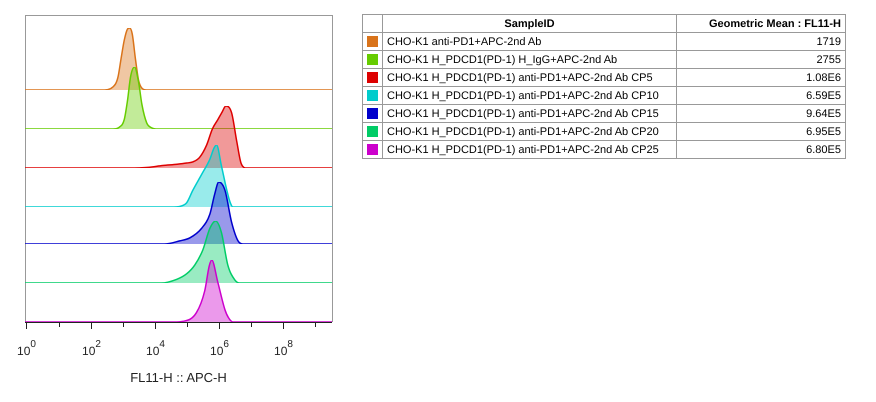 The image size is (876, 402). I want to click on text: 6.80E5, so click(823, 150).